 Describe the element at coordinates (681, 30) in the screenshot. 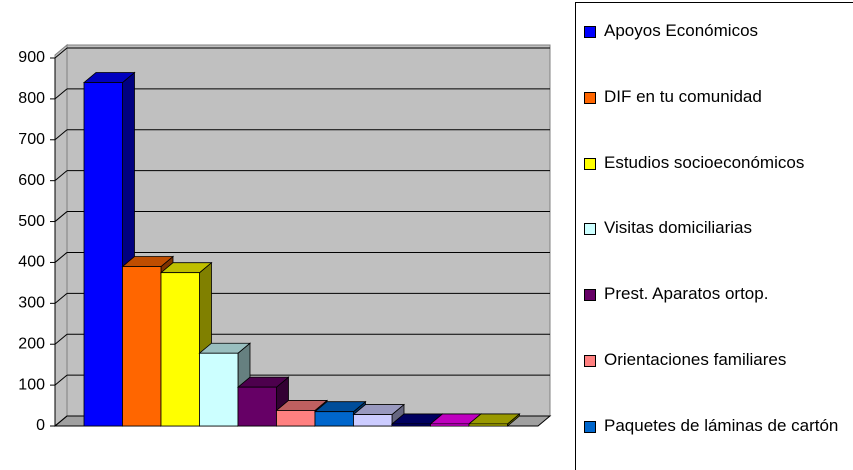

I see `legend-label: Apoyos Económicos` at that location.